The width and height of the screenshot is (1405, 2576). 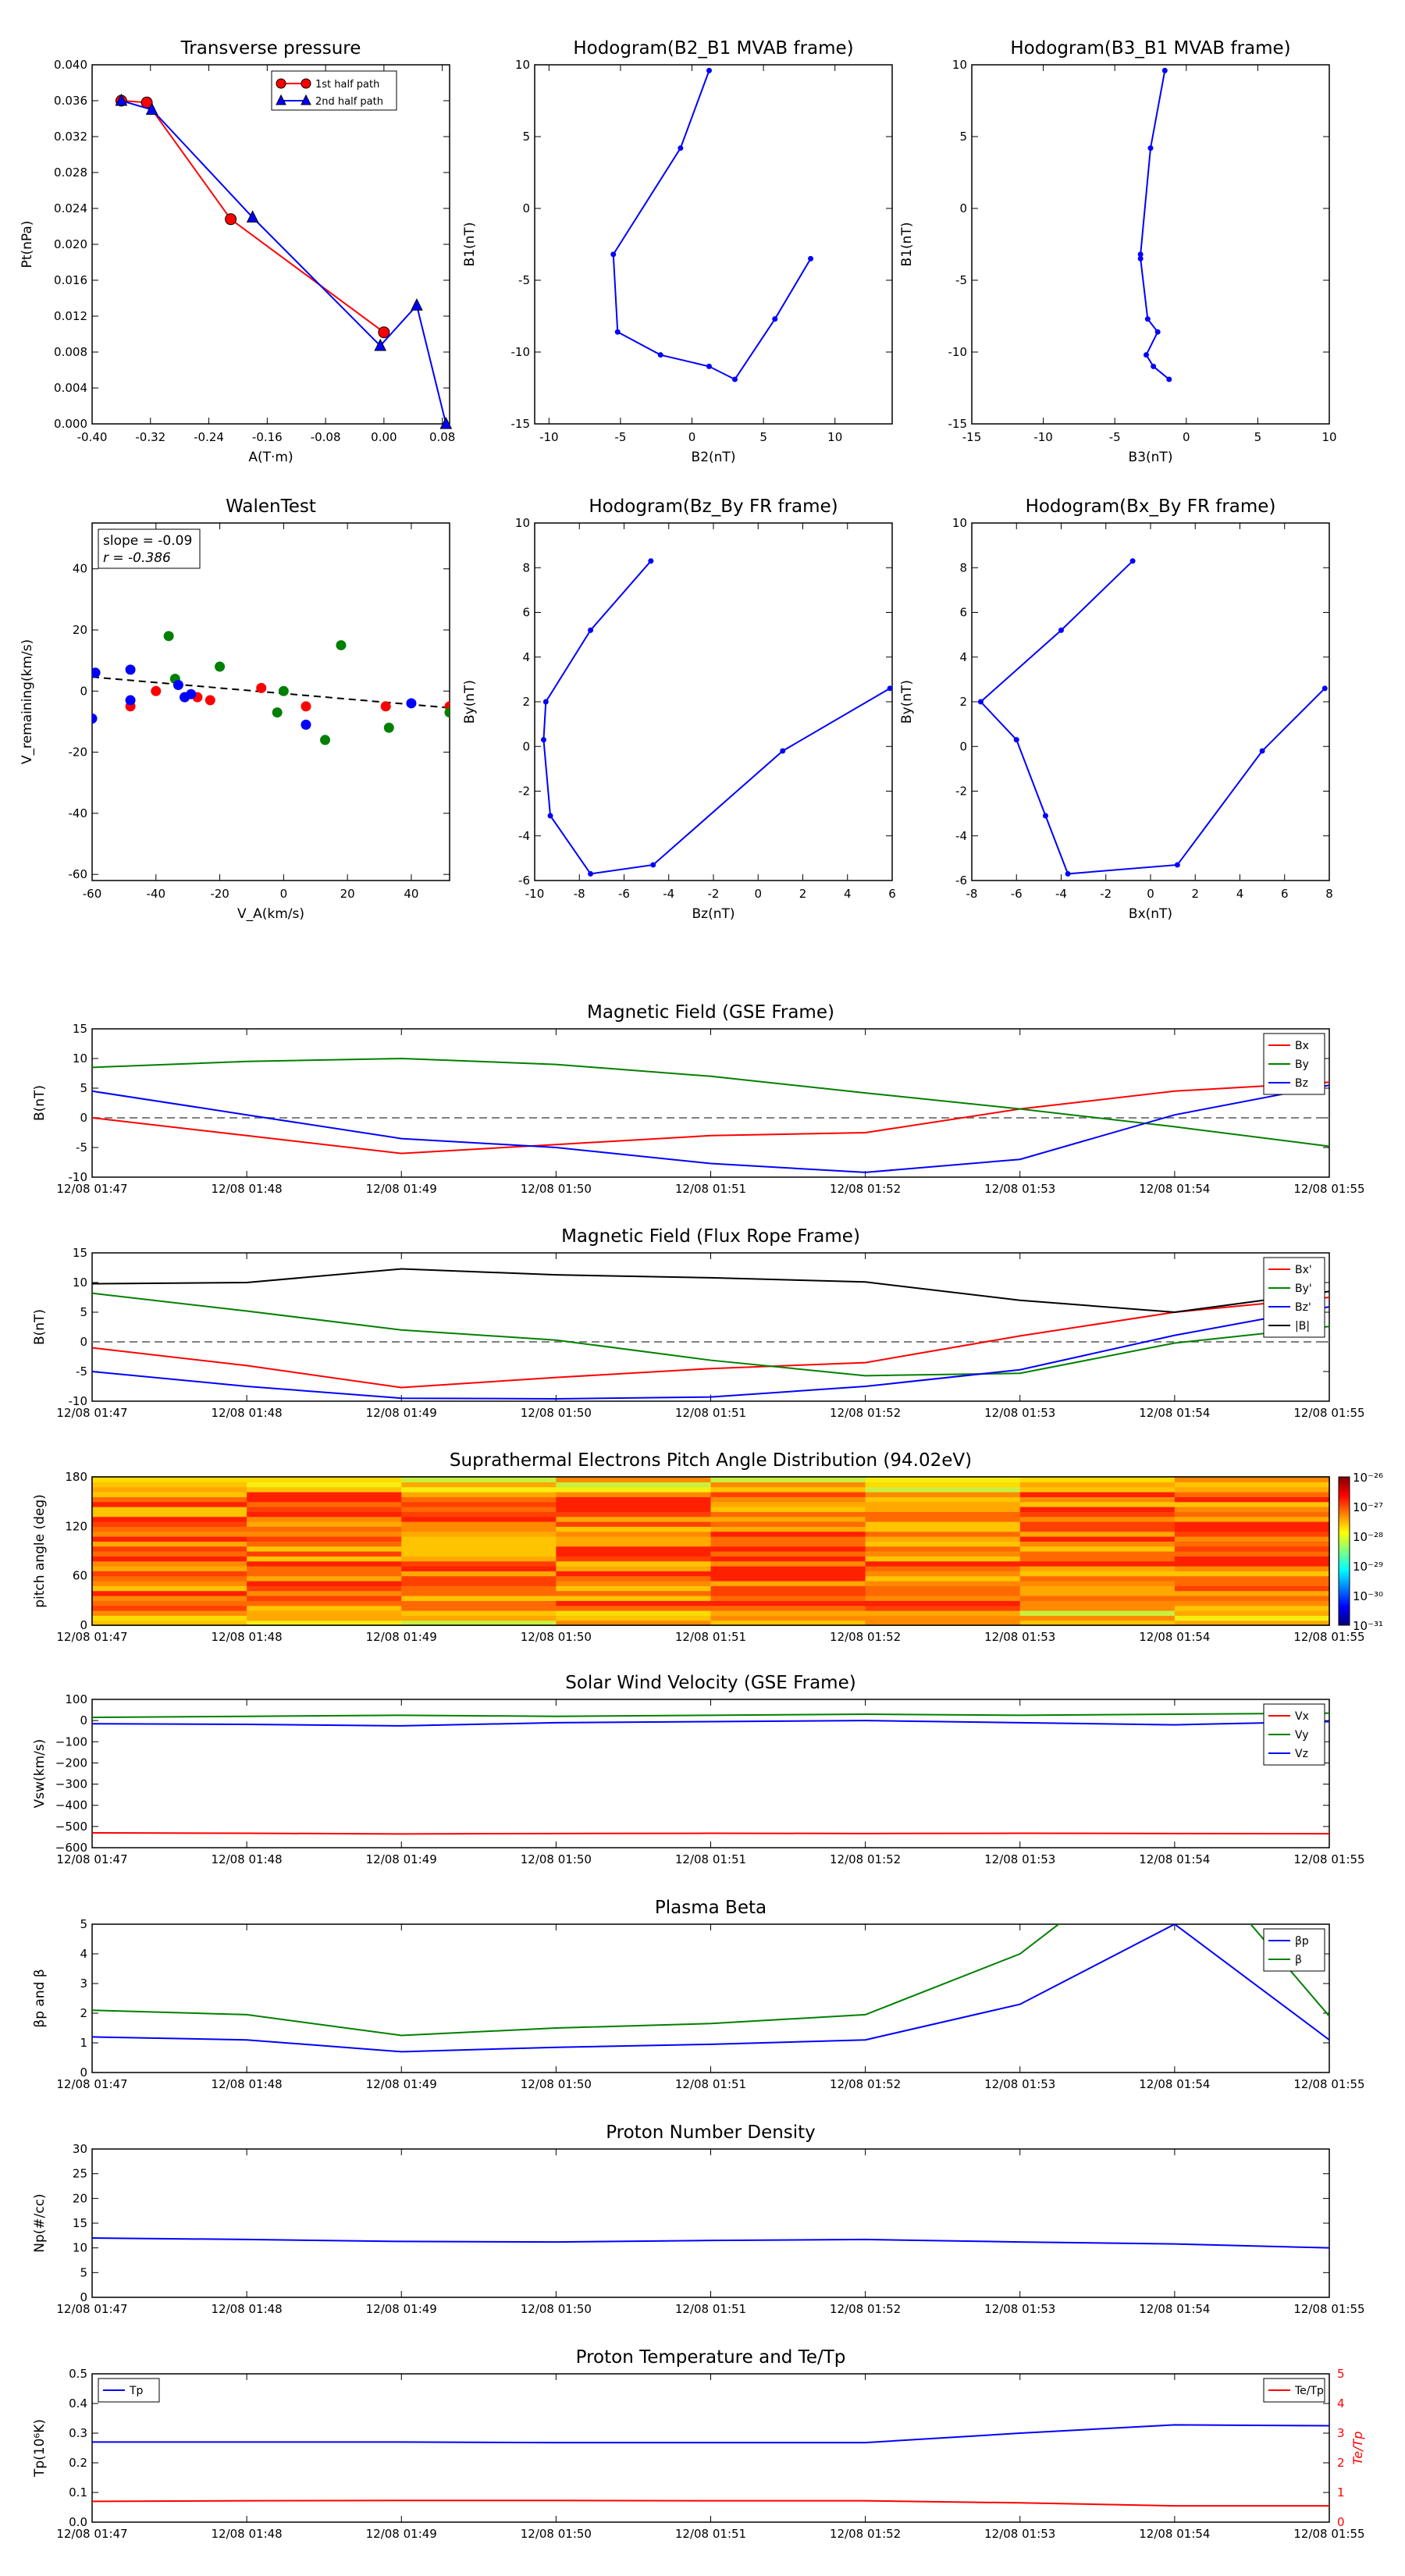 I want to click on x-tick-label: 12/08 01:48, so click(x=248, y=1637).